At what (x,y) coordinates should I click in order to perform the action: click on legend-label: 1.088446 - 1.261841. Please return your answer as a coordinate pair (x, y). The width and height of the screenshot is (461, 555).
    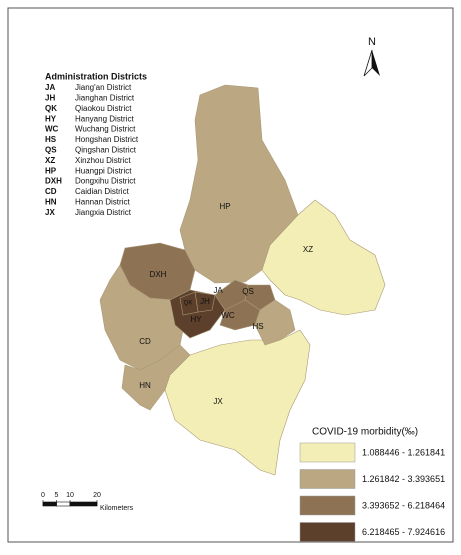
    Looking at the image, I should click on (403, 452).